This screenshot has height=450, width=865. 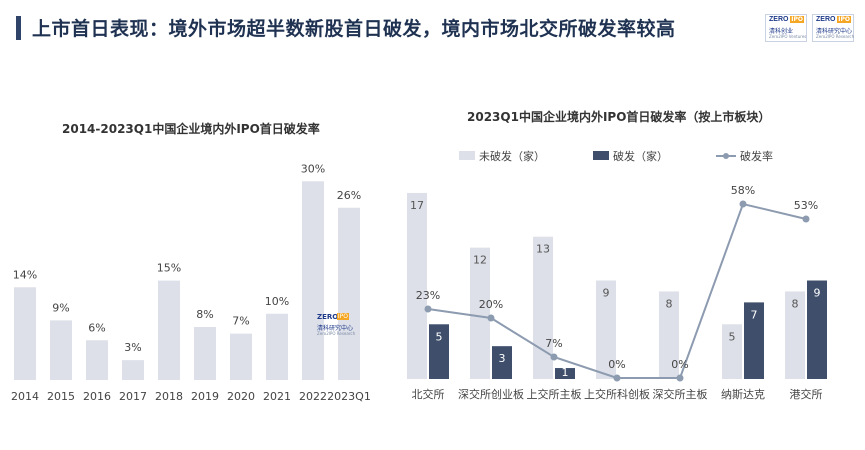 I want to click on label-broken-纳斯达克: 7, so click(x=754, y=314).